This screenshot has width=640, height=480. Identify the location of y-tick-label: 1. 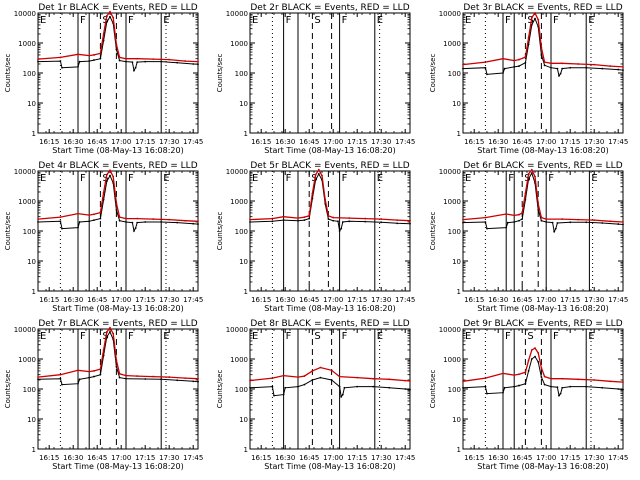
(459, 450).